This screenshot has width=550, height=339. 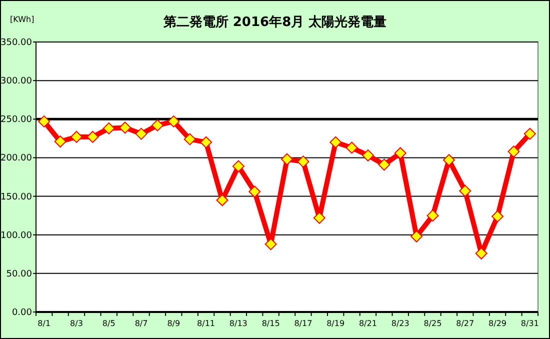 I want to click on x-tick-label: 8/1, so click(x=44, y=323).